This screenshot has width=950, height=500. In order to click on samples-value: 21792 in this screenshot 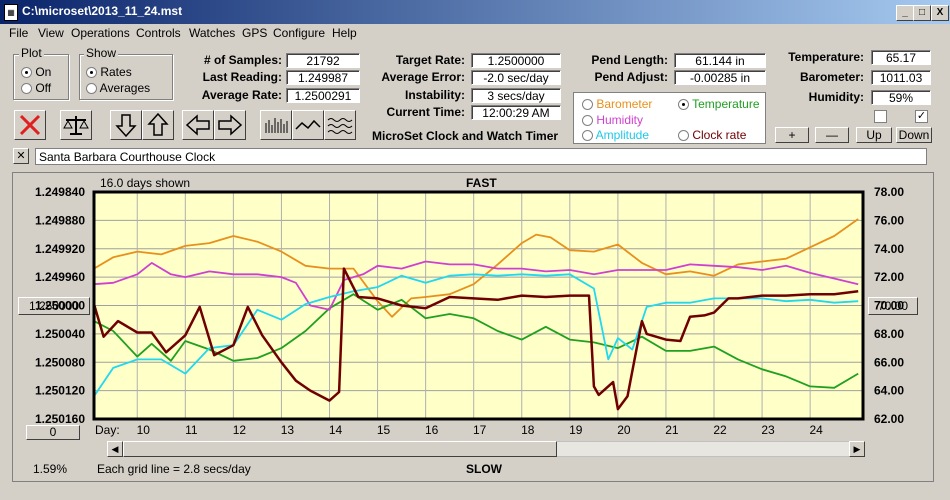, I will do `click(323, 60)`.